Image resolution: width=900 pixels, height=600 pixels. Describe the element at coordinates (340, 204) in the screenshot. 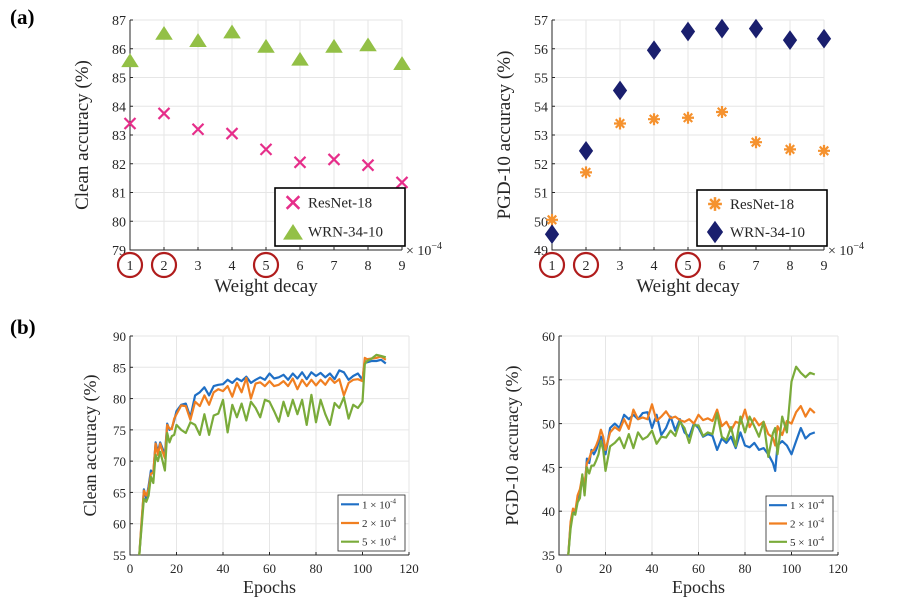

I see `legend-label: ResNet-18` at that location.